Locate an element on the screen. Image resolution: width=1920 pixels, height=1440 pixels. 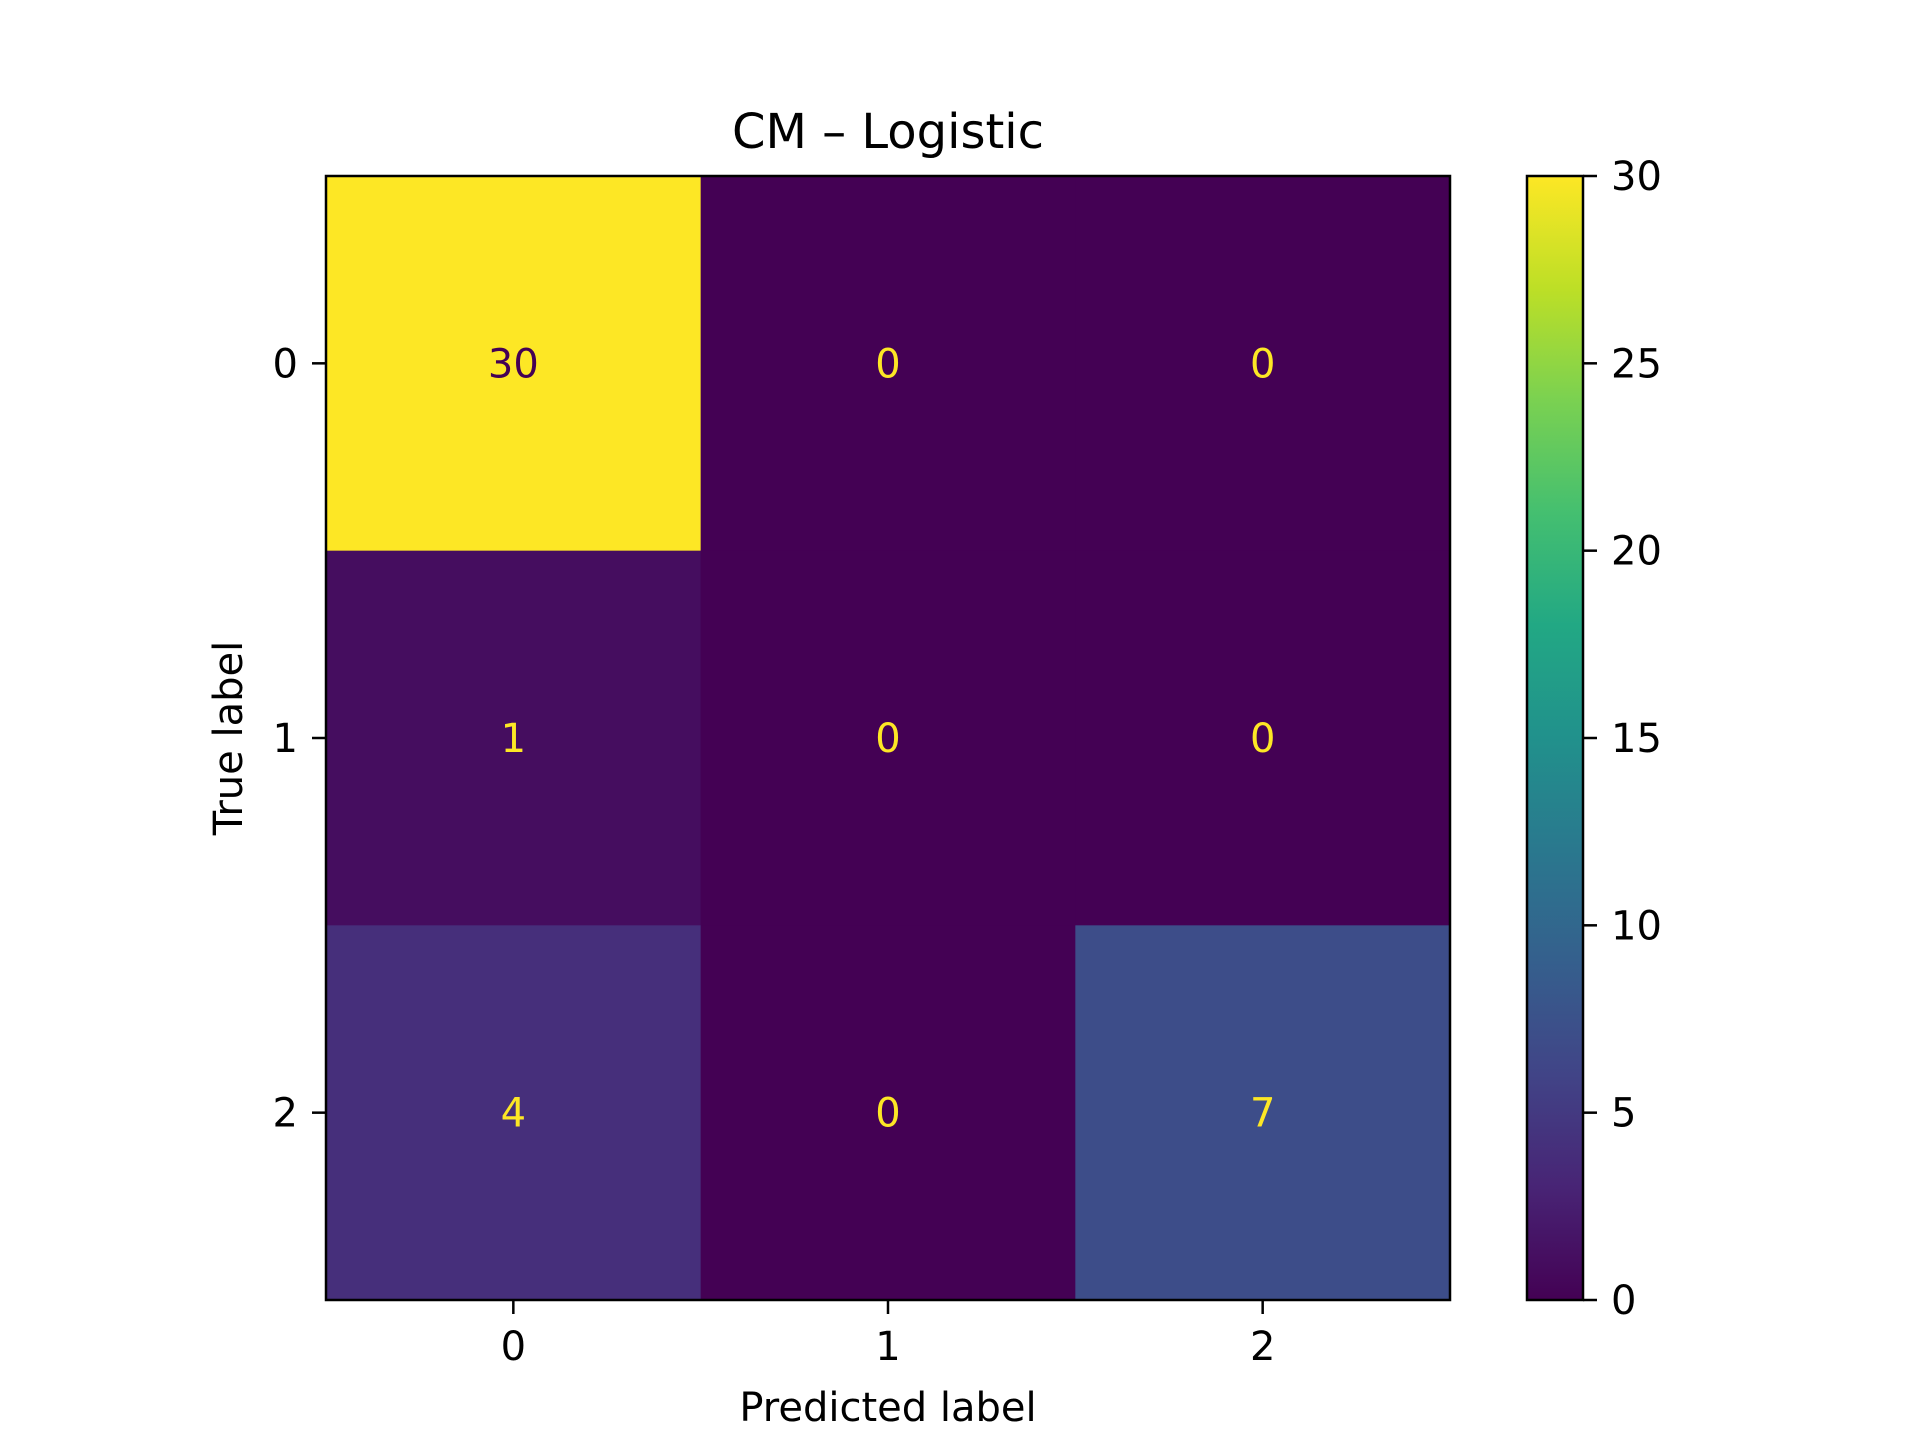
colorbar is located at coordinates (1555, 738).